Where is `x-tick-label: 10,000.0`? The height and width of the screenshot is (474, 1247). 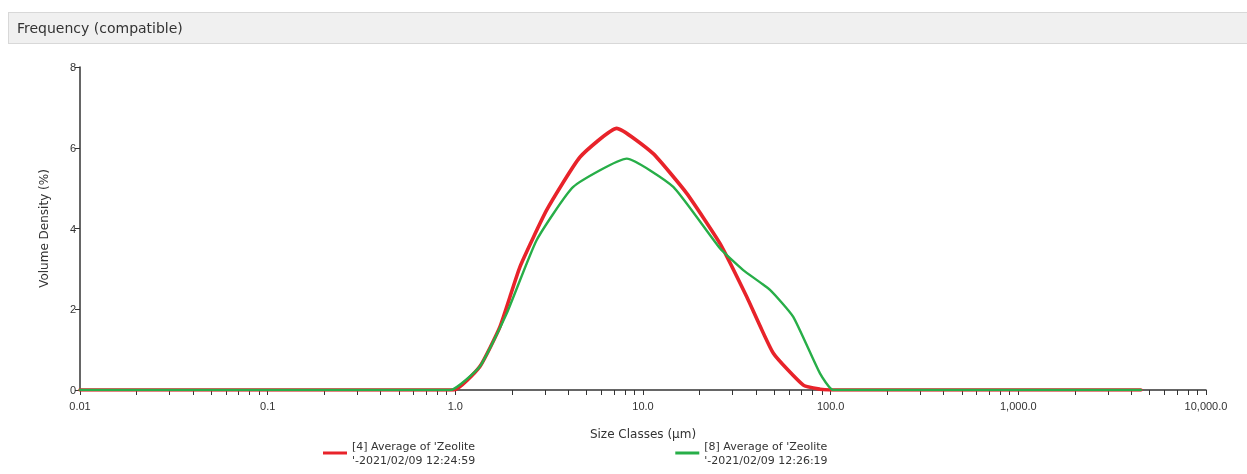
x-tick-label: 10,000.0 is located at coordinates (1206, 405).